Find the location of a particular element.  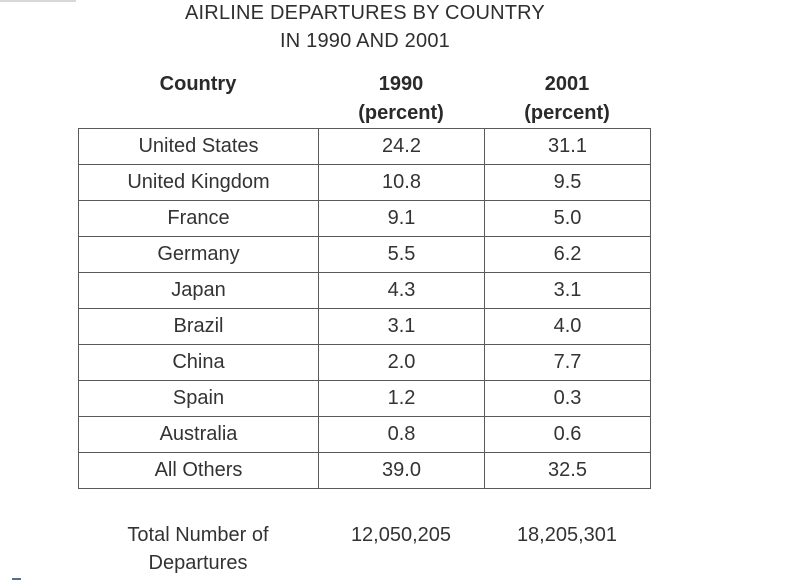

top-edge-artifact is located at coordinates (38, 1).